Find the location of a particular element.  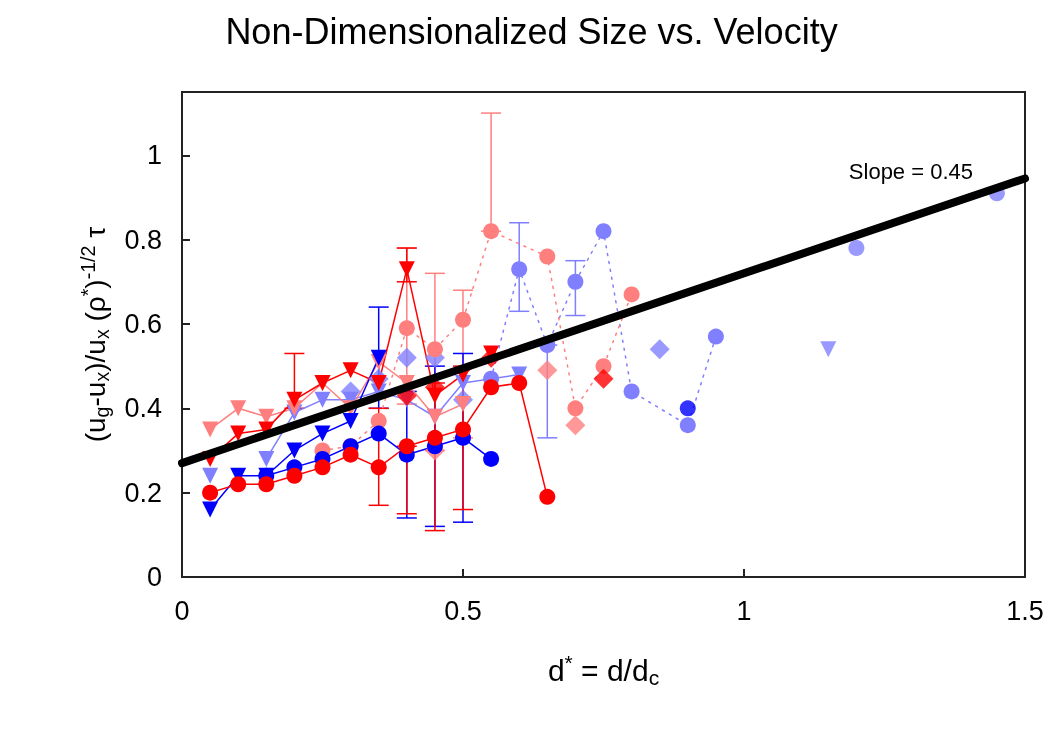

x-tick-label: 1.5 is located at coordinates (1025, 610).